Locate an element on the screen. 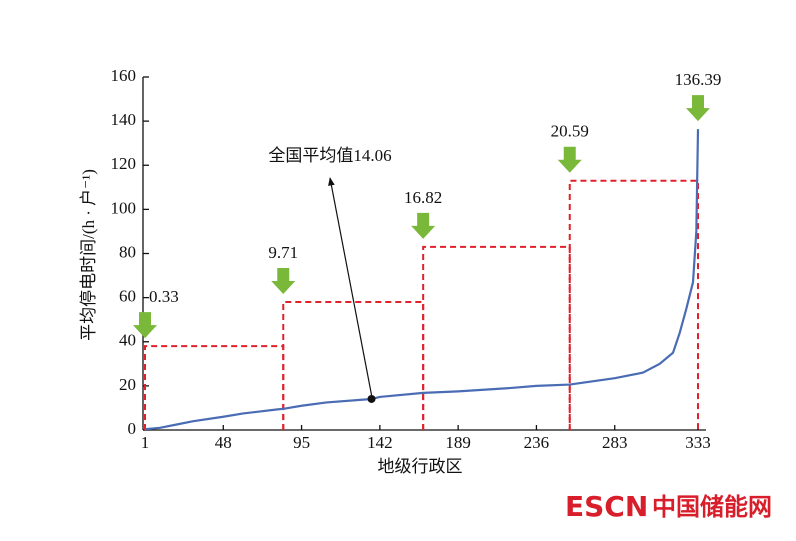 This screenshot has width=796, height=541. y-tick-label: 60 is located at coordinates (127, 296).